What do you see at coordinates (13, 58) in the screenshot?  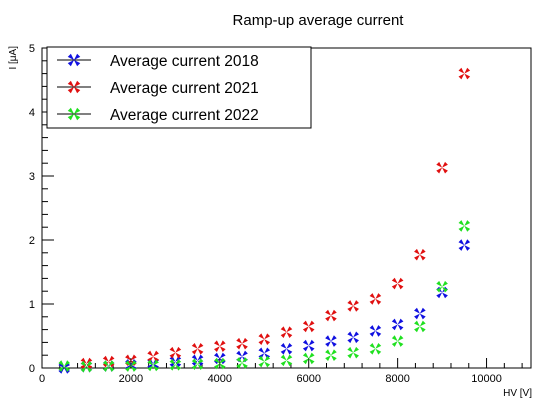 I see `y-axis-label: I [μA]` at bounding box center [13, 58].